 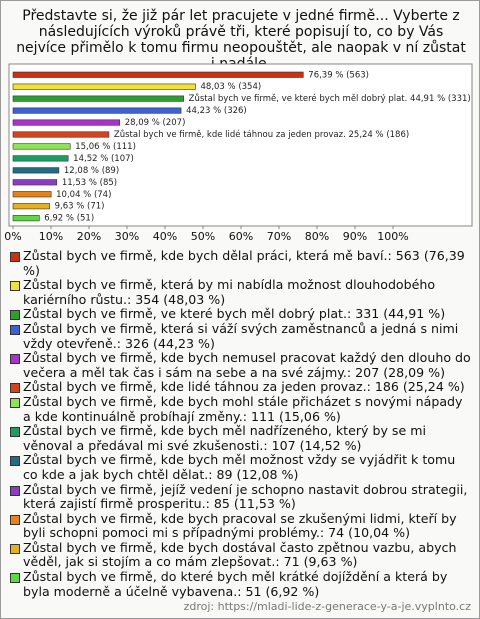 I want to click on x-tick-label: 30%, so click(x=127, y=236).